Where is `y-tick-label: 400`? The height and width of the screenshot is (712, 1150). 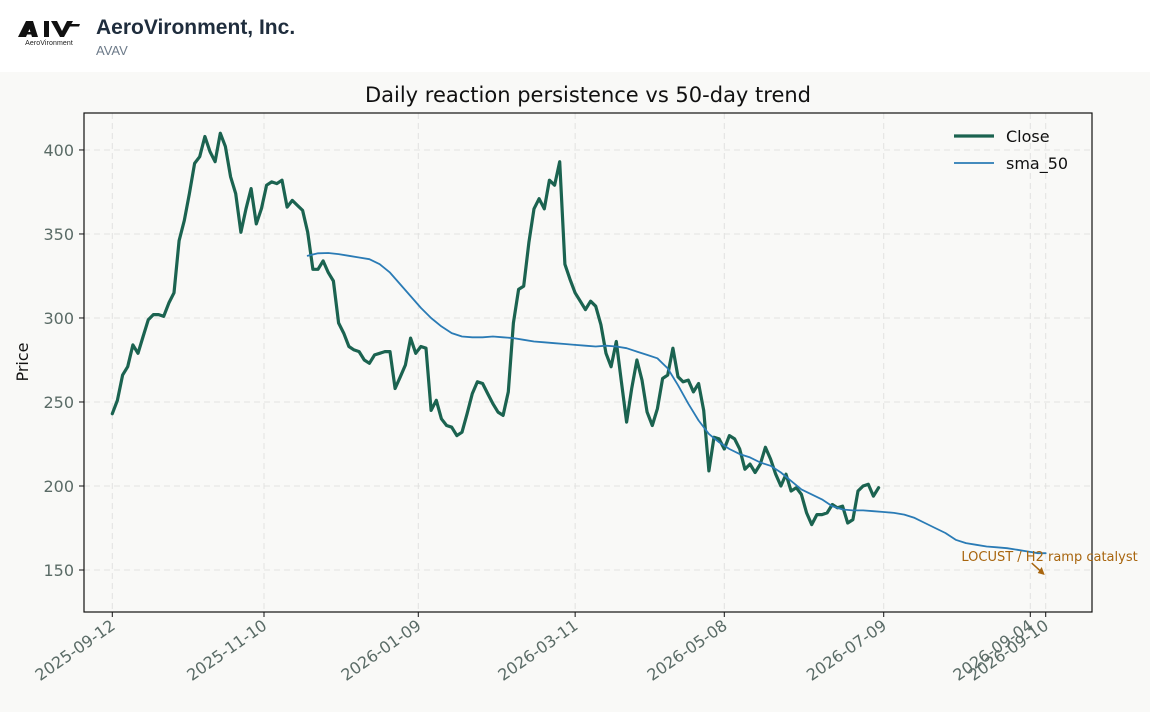
y-tick-label: 400 is located at coordinates (58, 150).